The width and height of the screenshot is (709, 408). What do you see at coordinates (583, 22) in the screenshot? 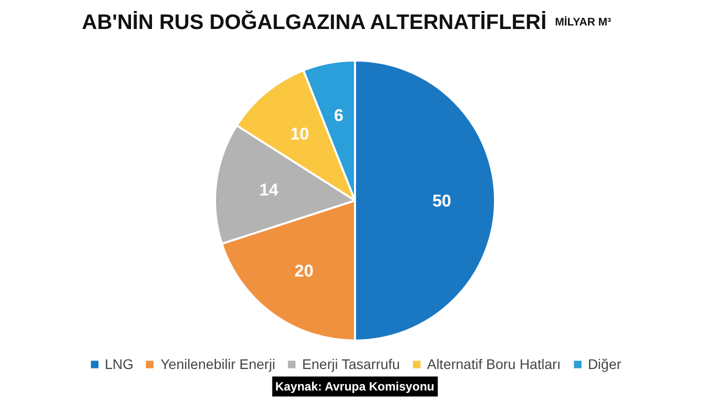
I see `chart-subtitle: MİLYAR M³` at bounding box center [583, 22].